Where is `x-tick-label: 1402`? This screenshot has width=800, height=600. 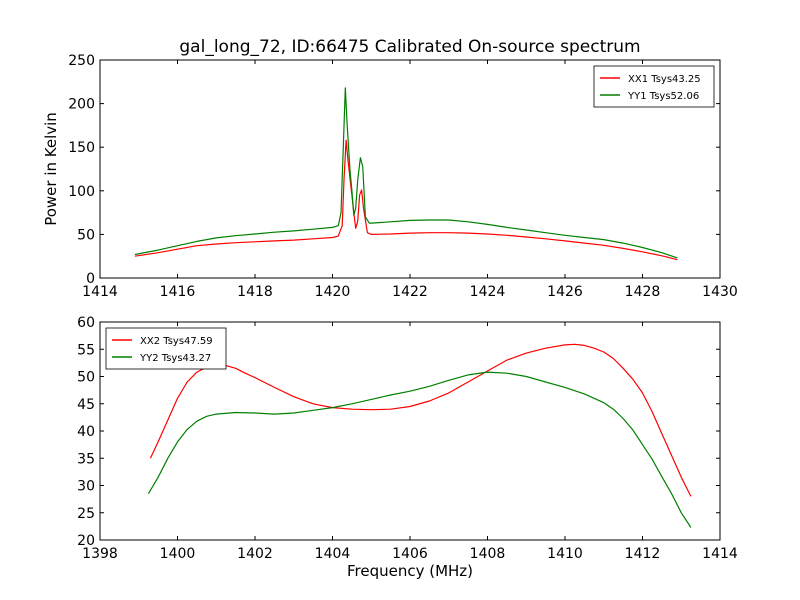
x-tick-label: 1402 is located at coordinates (255, 554).